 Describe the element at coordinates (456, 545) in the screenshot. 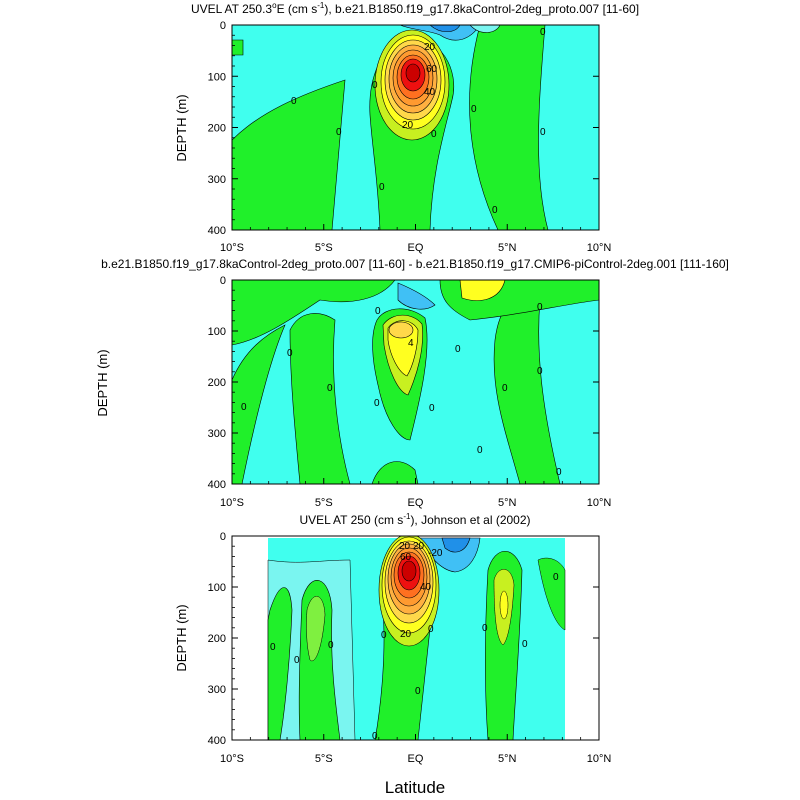

I see `surface-blue-dark` at that location.